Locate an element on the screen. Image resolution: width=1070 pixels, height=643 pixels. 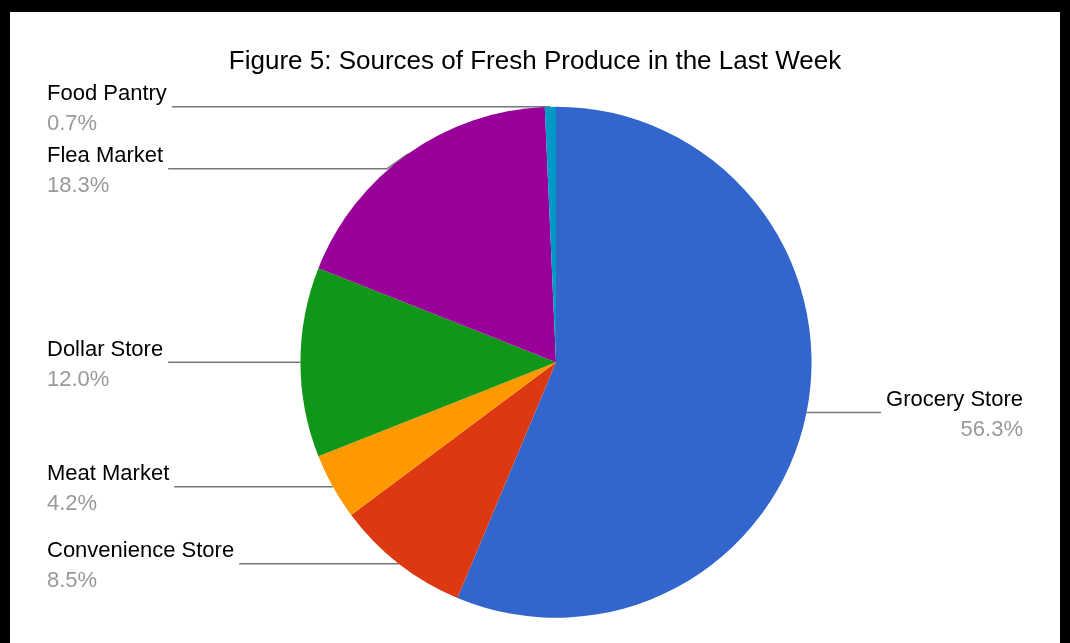
data-label: 12.0% is located at coordinates (78, 378).